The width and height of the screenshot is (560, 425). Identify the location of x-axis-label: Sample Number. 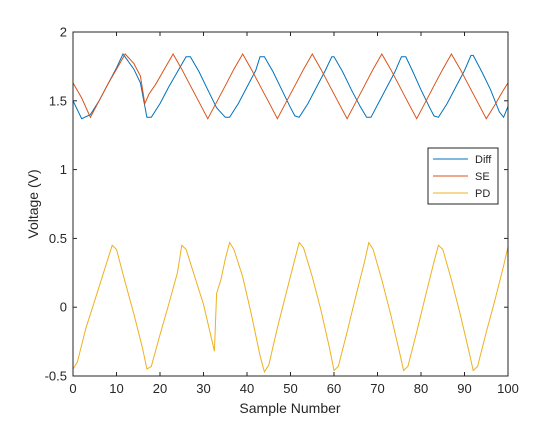
(289, 408).